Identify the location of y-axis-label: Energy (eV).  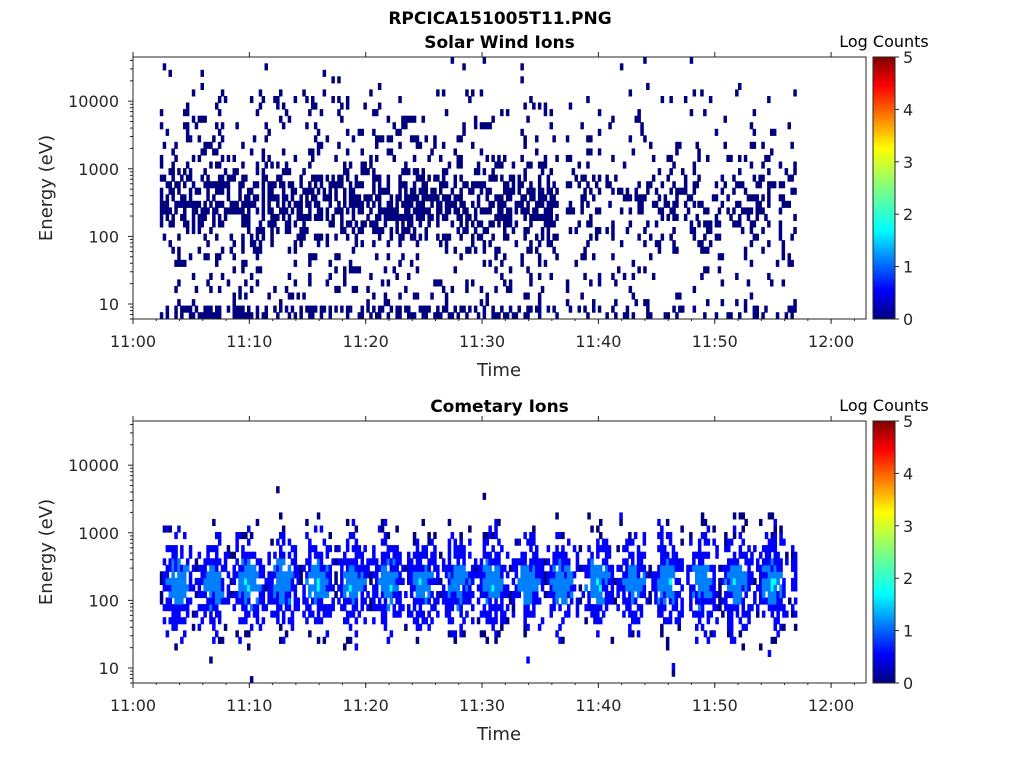
(46, 188).